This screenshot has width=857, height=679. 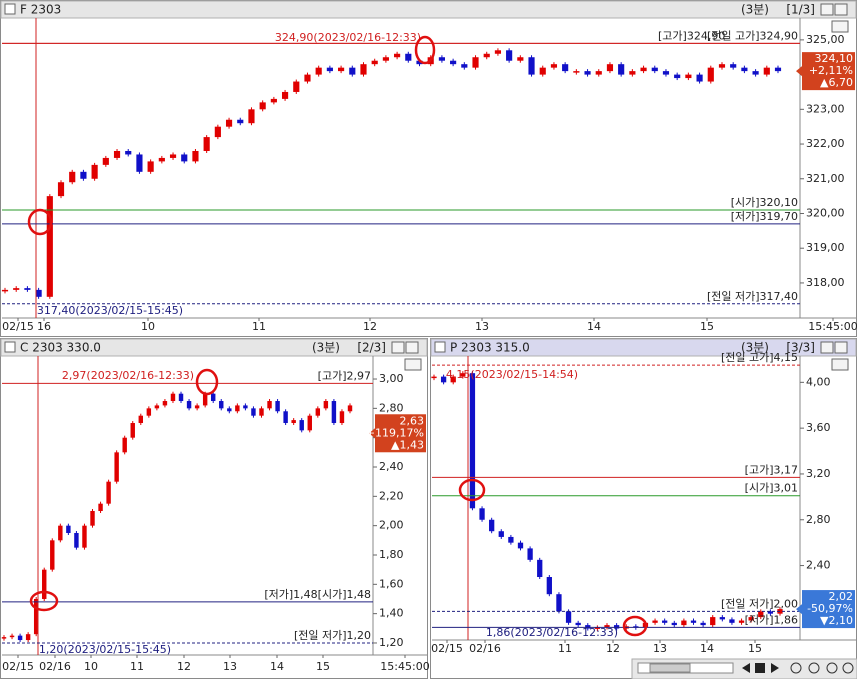 What do you see at coordinates (836, 620) in the screenshot?
I see `price-box-change: ▼2,10` at bounding box center [836, 620].